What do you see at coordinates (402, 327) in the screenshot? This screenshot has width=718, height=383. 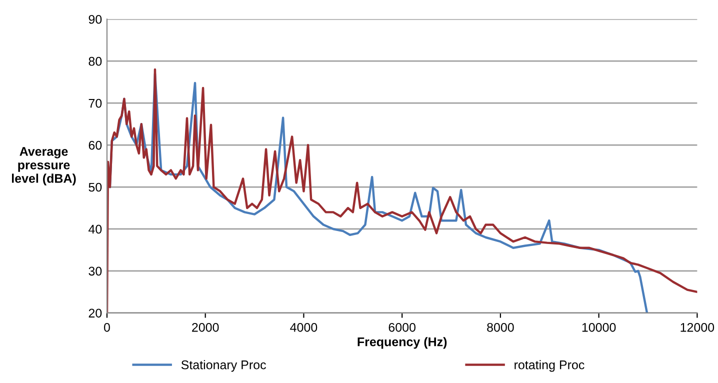 I see `x-tick-label: 6000` at bounding box center [402, 327].